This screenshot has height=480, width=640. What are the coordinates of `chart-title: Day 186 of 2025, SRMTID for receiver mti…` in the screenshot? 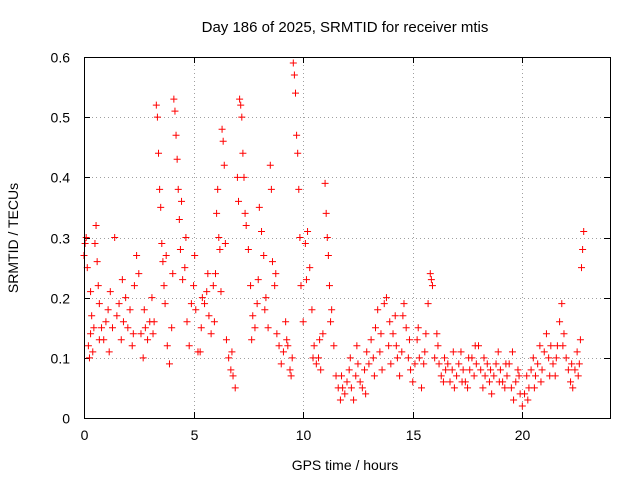 It's located at (345, 27).